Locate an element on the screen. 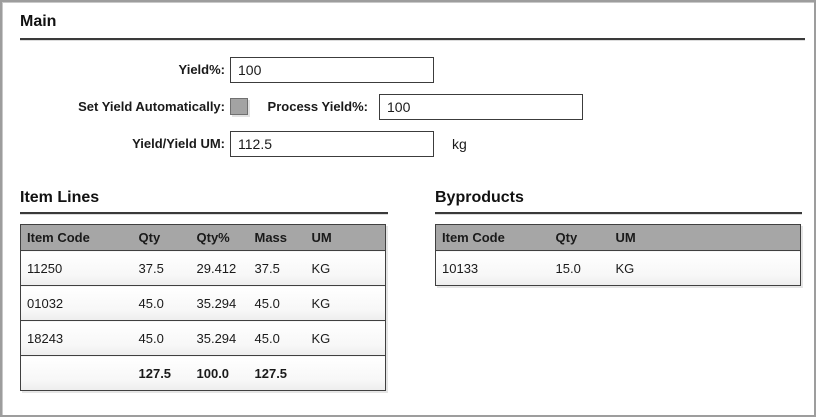  totals-cell: 100.0 is located at coordinates (219, 373).